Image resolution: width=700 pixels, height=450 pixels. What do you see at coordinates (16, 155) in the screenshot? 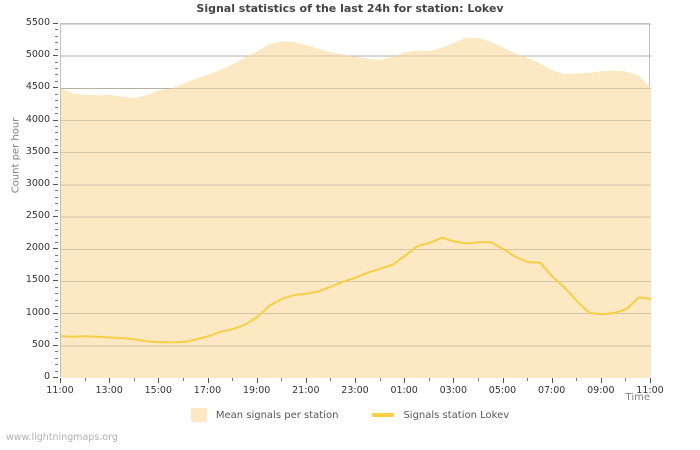
I see `y-axis-label: Count per hour` at bounding box center [16, 155].